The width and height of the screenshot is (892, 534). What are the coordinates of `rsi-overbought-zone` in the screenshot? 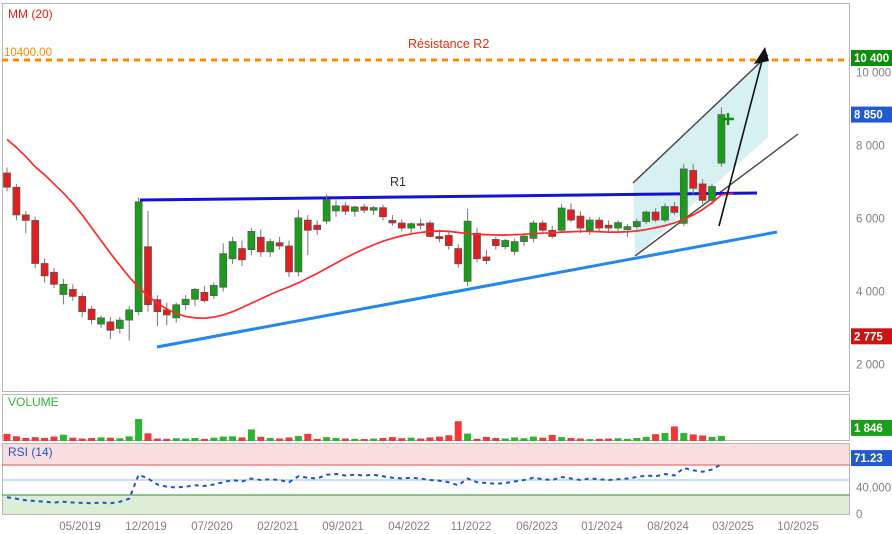 It's located at (426, 454).